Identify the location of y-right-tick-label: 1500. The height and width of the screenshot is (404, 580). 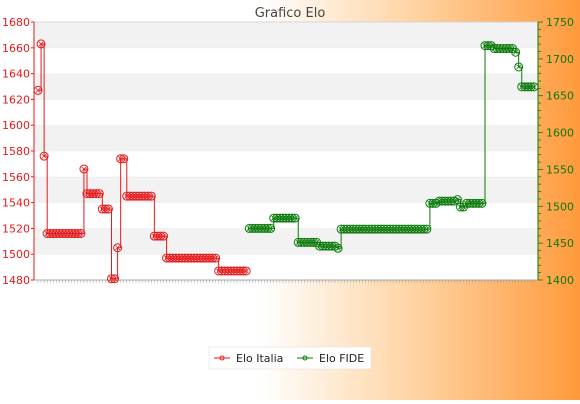
(560, 206).